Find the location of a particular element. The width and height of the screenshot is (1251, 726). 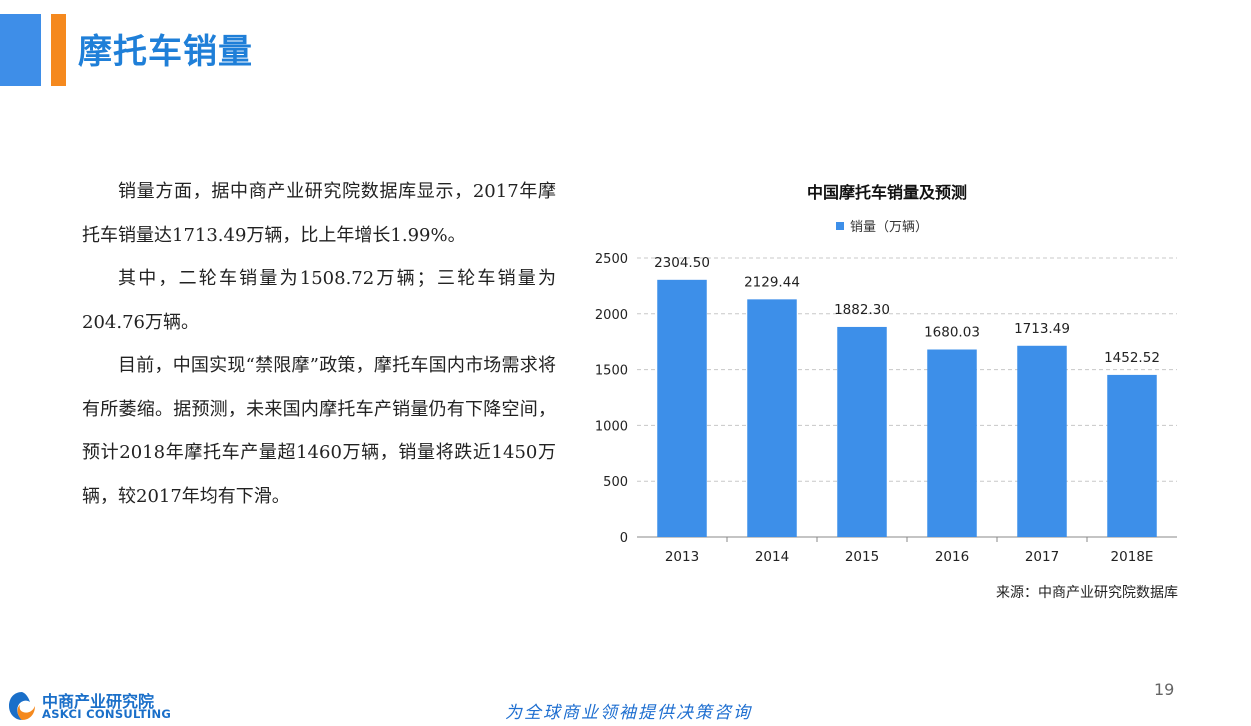

footer-slogan: 为全球商业领袖提供决策咨询 is located at coordinates (628, 713).